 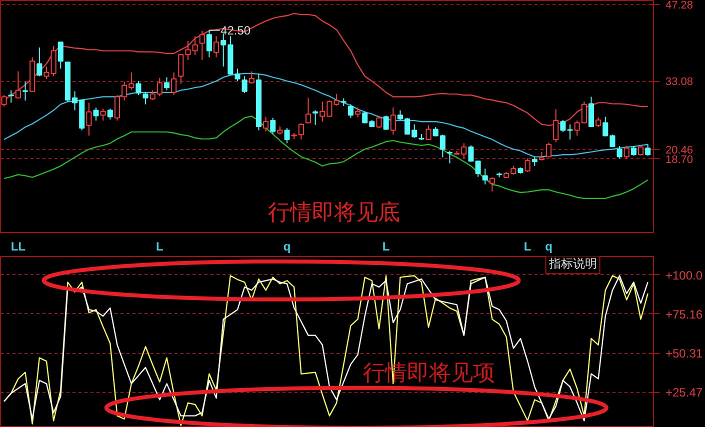 What do you see at coordinates (684, 275) in the screenshot?
I see `y-tick-label: +100.0` at bounding box center [684, 275].